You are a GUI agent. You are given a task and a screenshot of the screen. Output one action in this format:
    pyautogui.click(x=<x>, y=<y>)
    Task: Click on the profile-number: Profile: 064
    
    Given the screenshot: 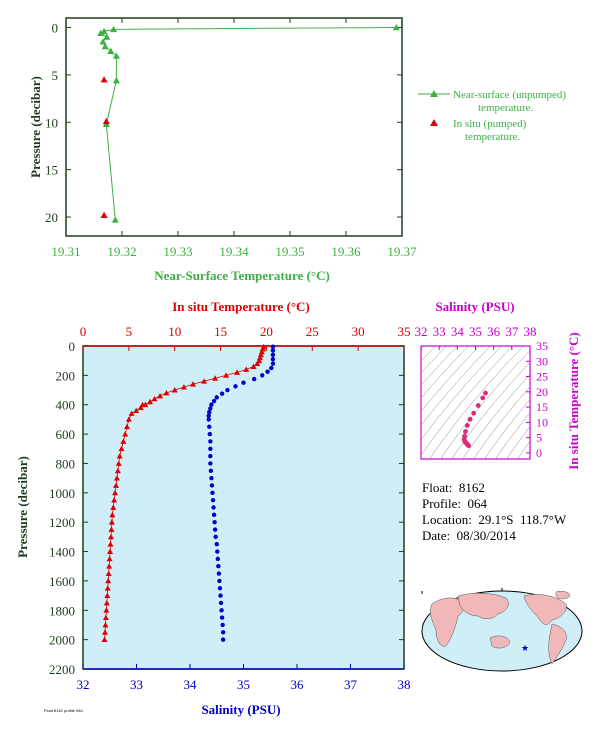 What is the action you would take?
    pyautogui.click(x=454, y=503)
    